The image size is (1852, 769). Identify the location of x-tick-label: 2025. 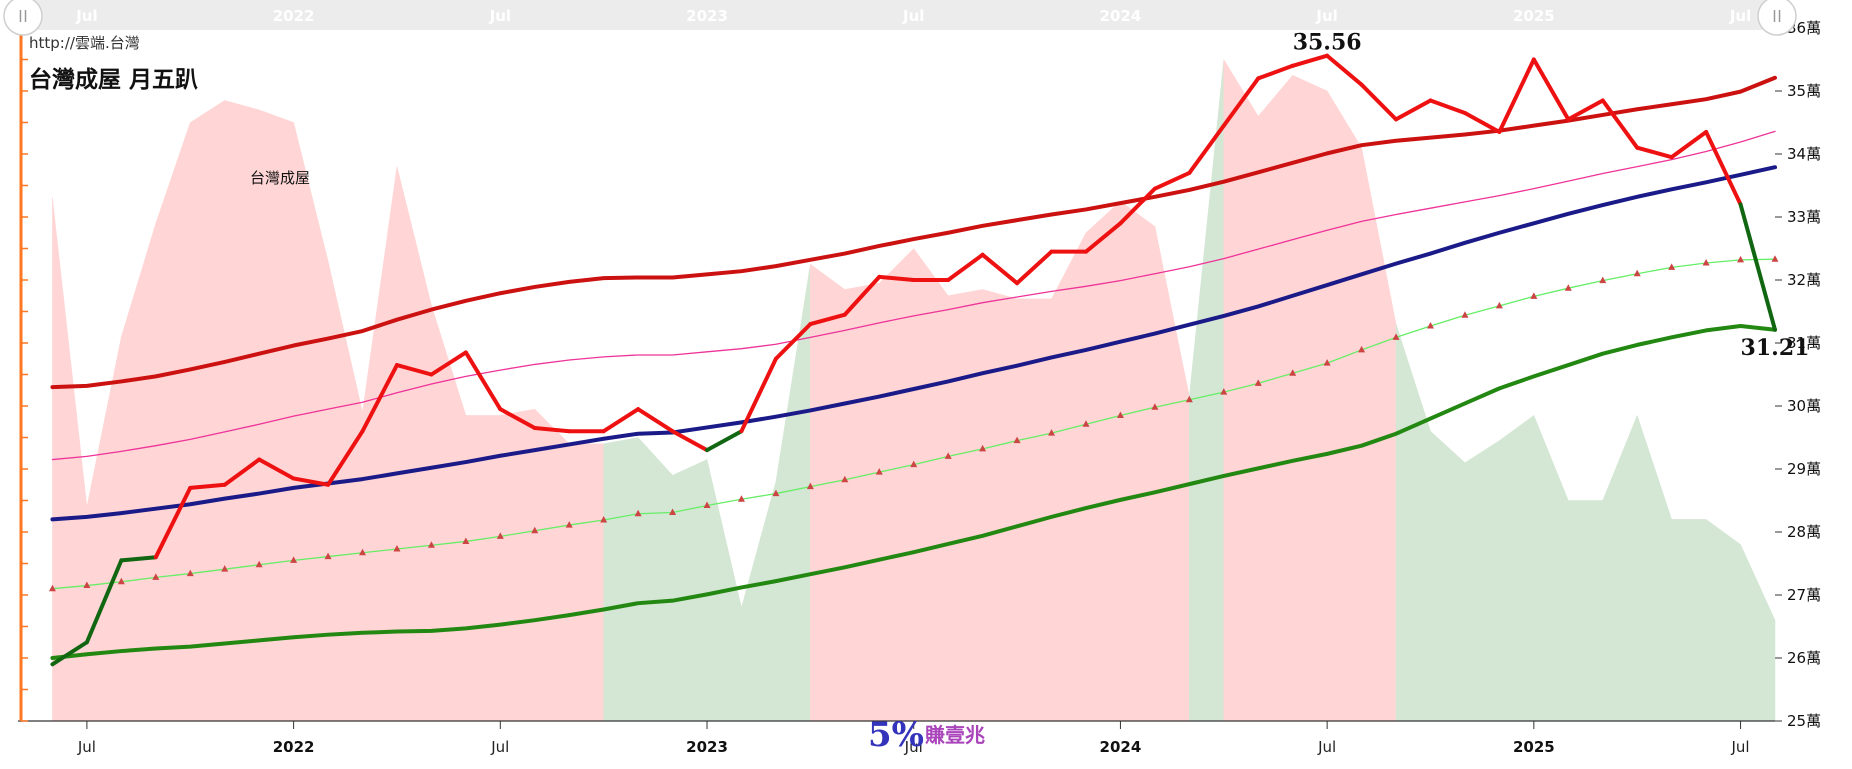
(1534, 747).